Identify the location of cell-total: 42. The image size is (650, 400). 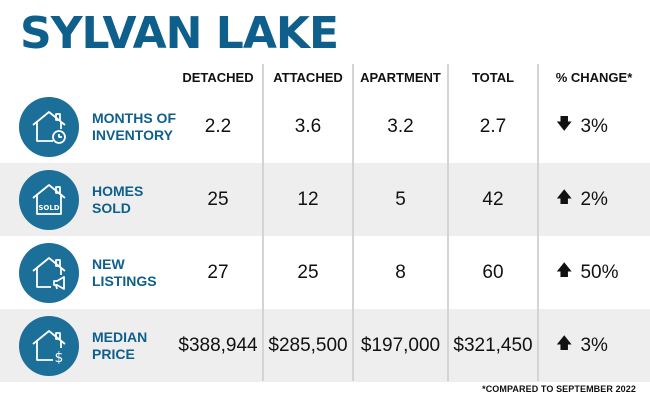
(493, 199).